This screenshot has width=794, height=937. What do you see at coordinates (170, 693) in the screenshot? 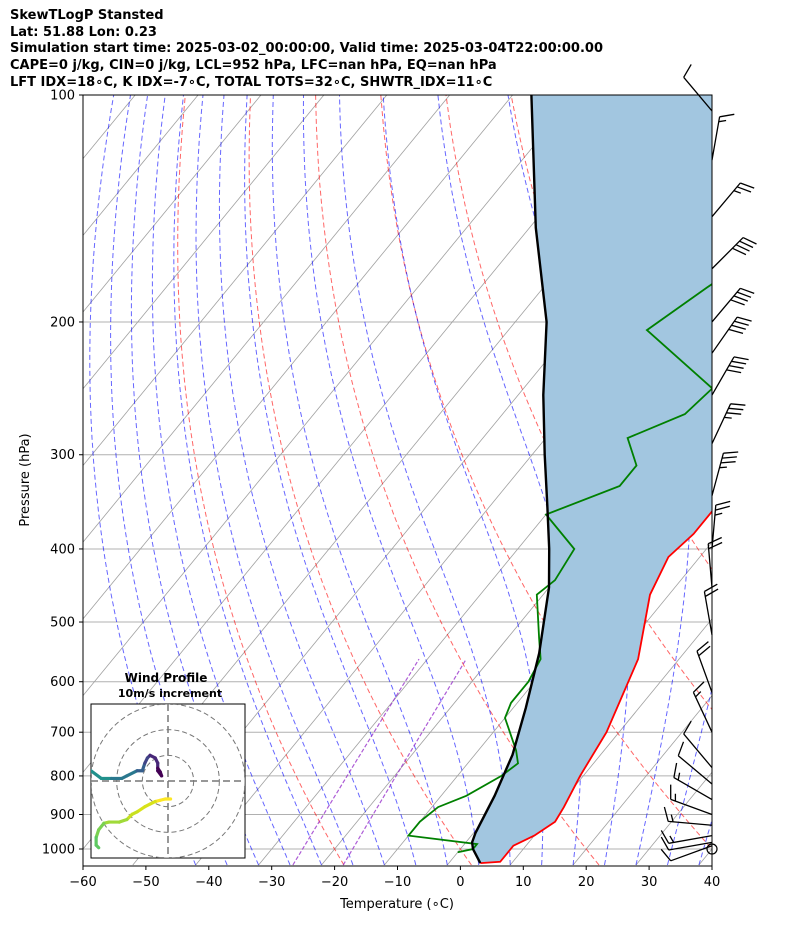
I see `hodograph-subtitle: 10m/s increment` at bounding box center [170, 693].